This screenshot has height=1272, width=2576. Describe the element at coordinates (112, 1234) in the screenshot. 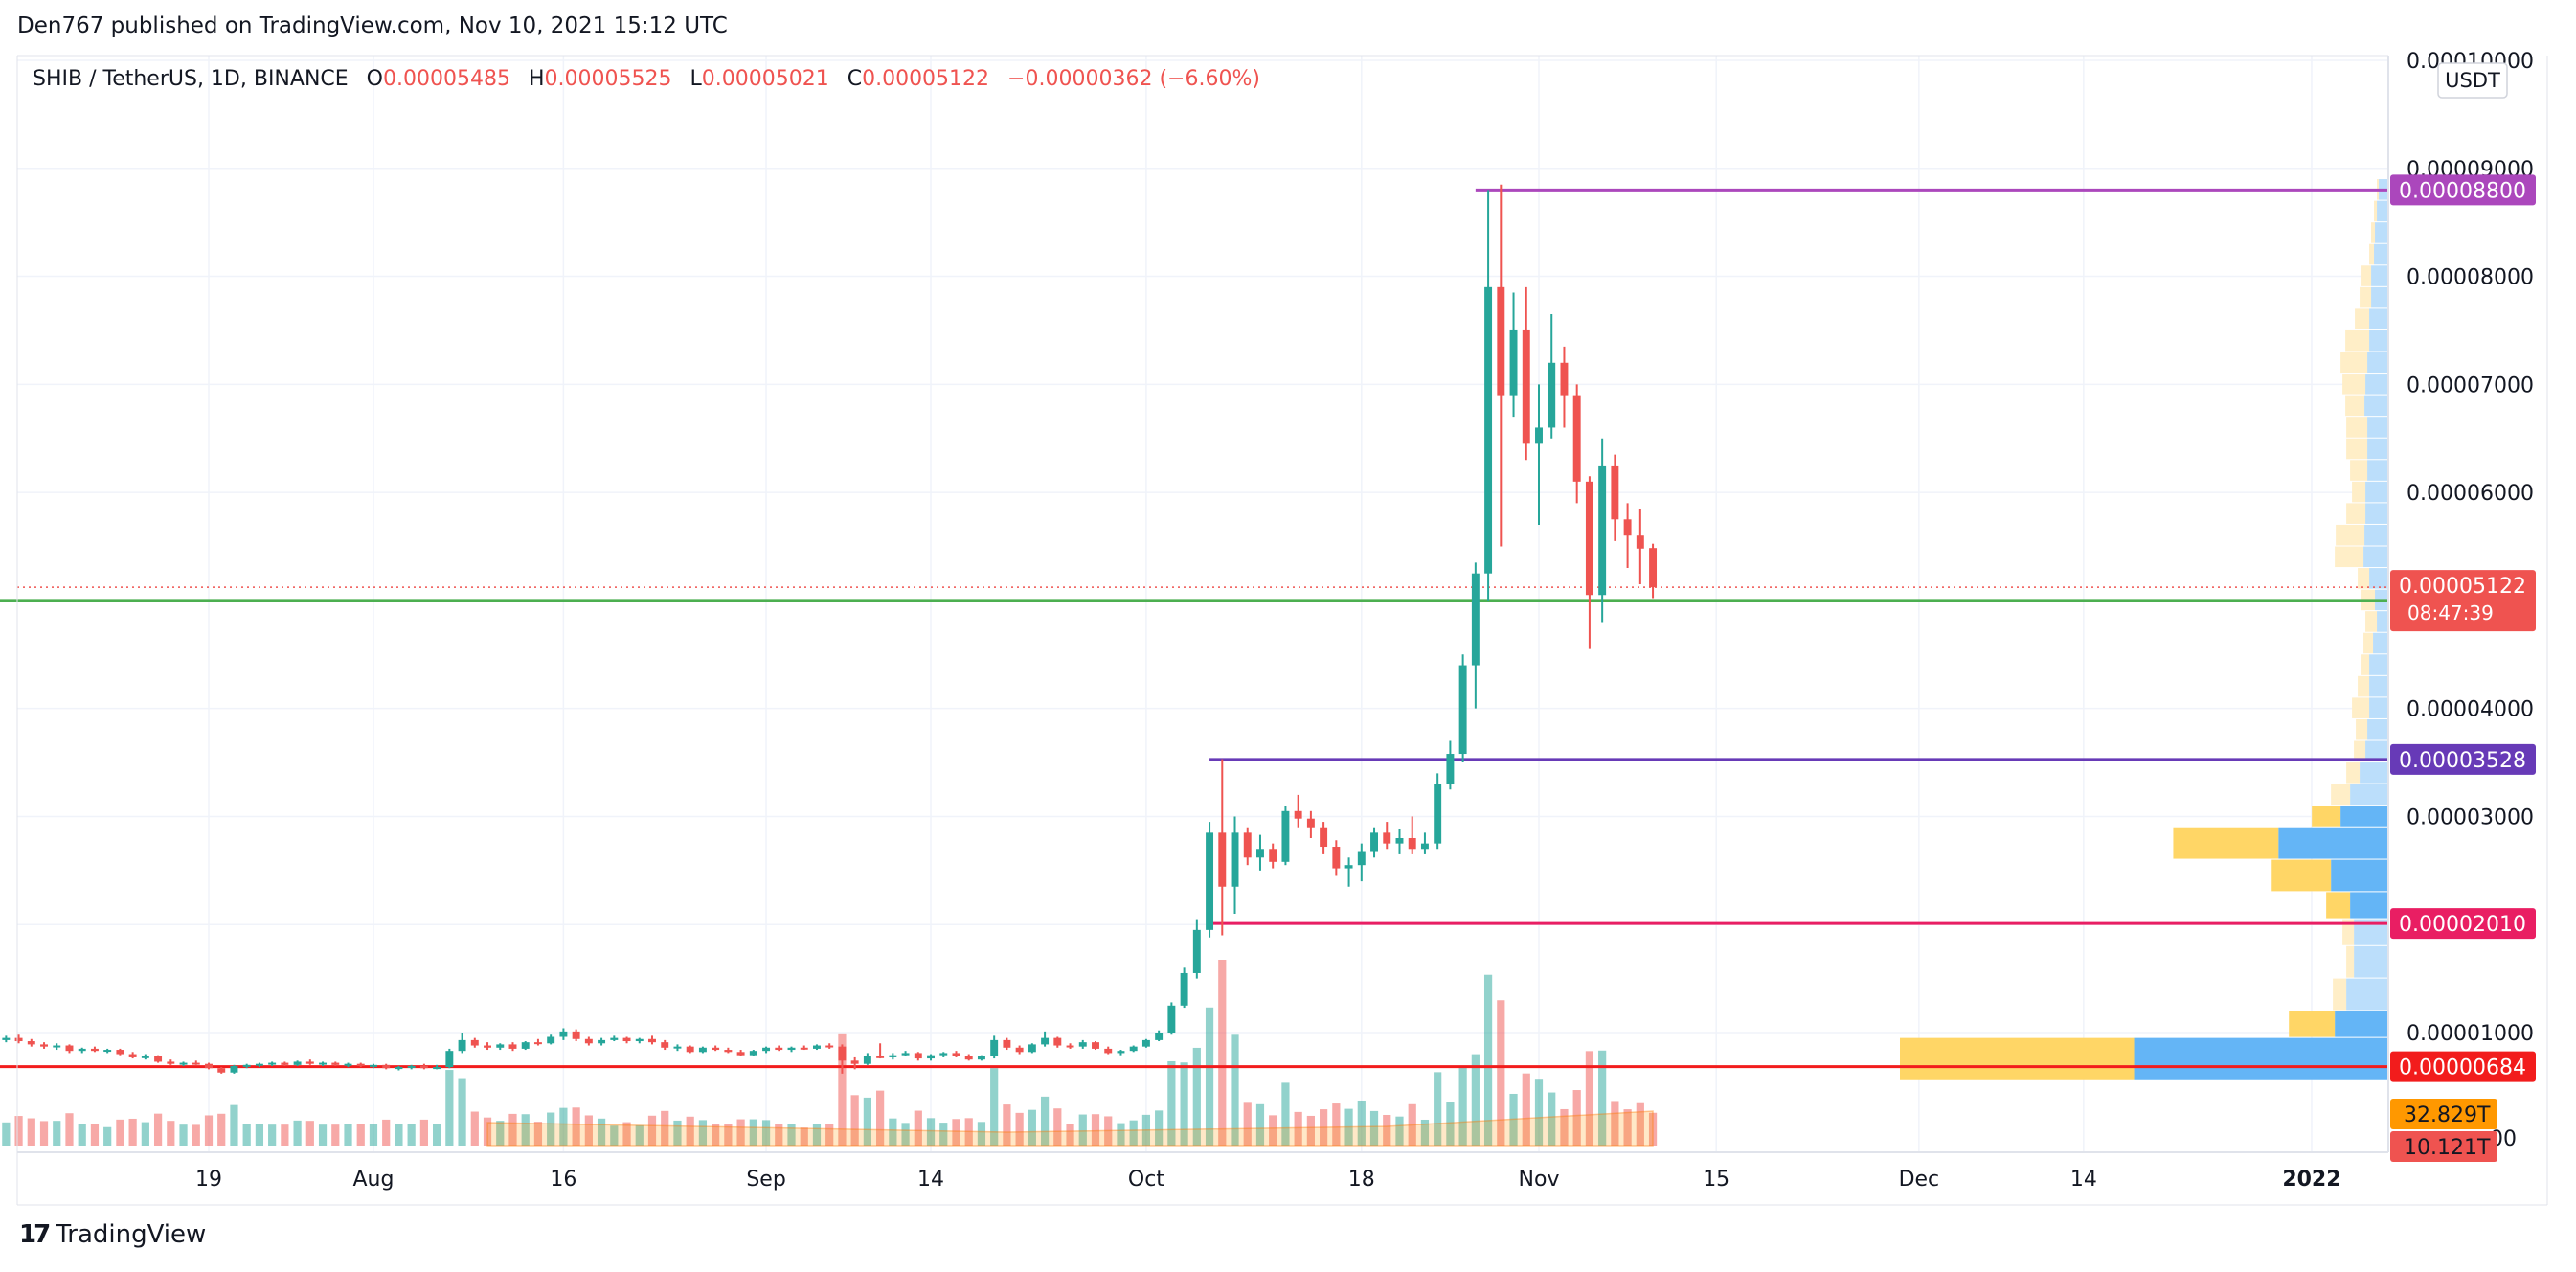

I see `tradingview-logo: 17 TradingView` at that location.